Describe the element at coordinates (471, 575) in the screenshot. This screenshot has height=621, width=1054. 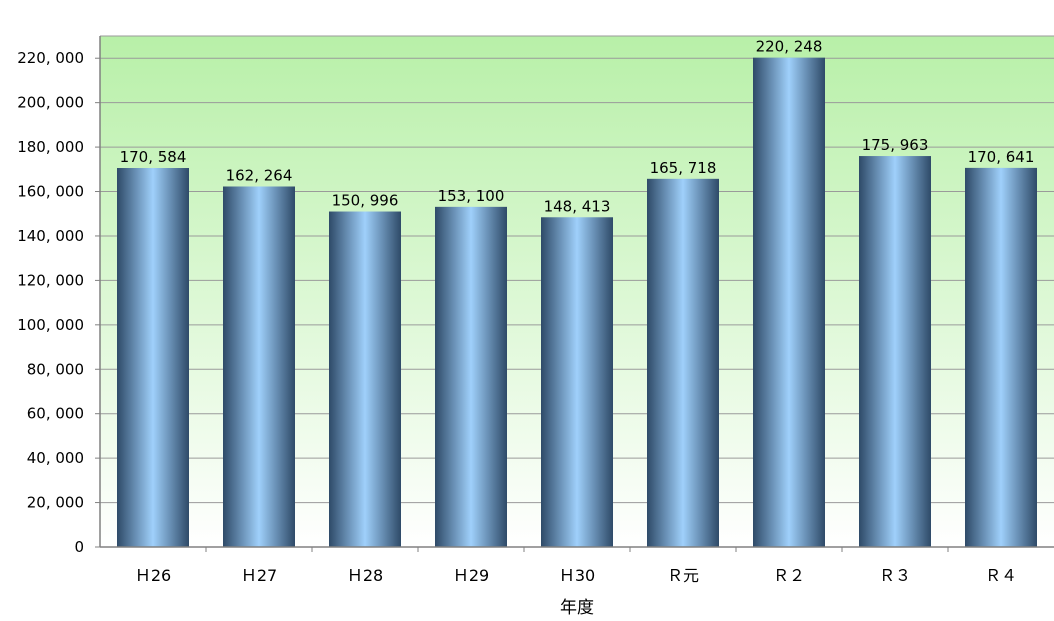
I see `x-tick-label-H29: Ｈ29` at that location.